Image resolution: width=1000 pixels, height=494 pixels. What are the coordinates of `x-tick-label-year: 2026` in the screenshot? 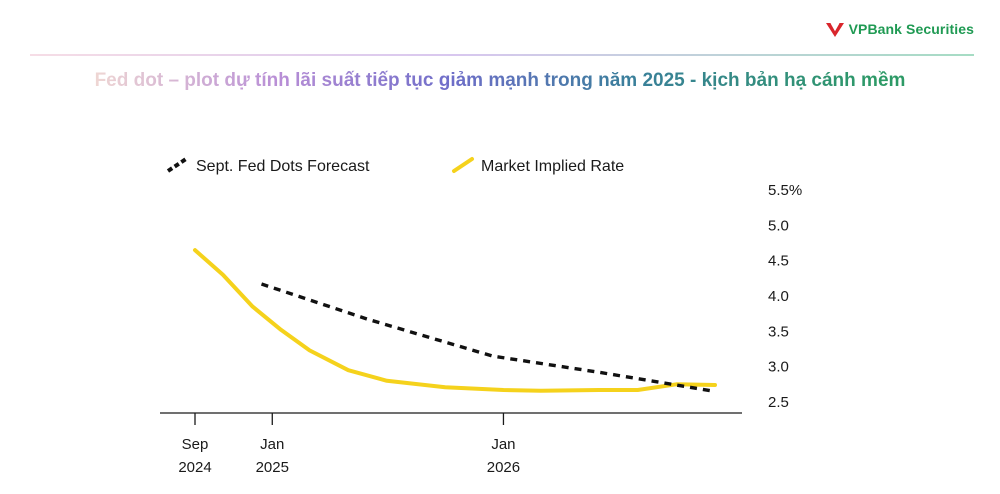 It's located at (503, 467).